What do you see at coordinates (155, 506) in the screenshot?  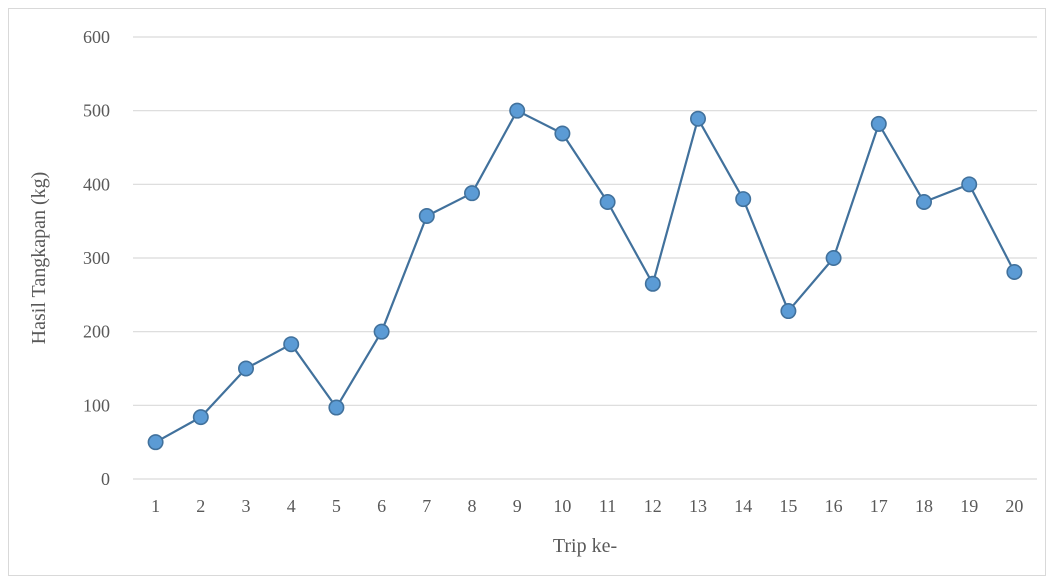 I see `x-tick-label: 1` at bounding box center [155, 506].